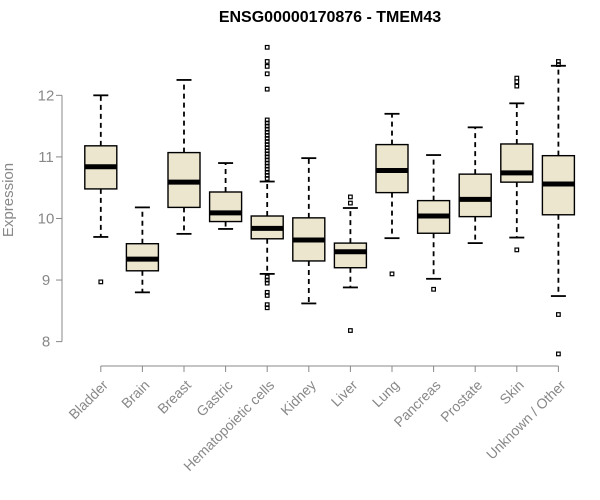 Image resolution: width=600 pixels, height=500 pixels. Describe the element at coordinates (46, 95) in the screenshot. I see `y-tick-label: 12` at that location.